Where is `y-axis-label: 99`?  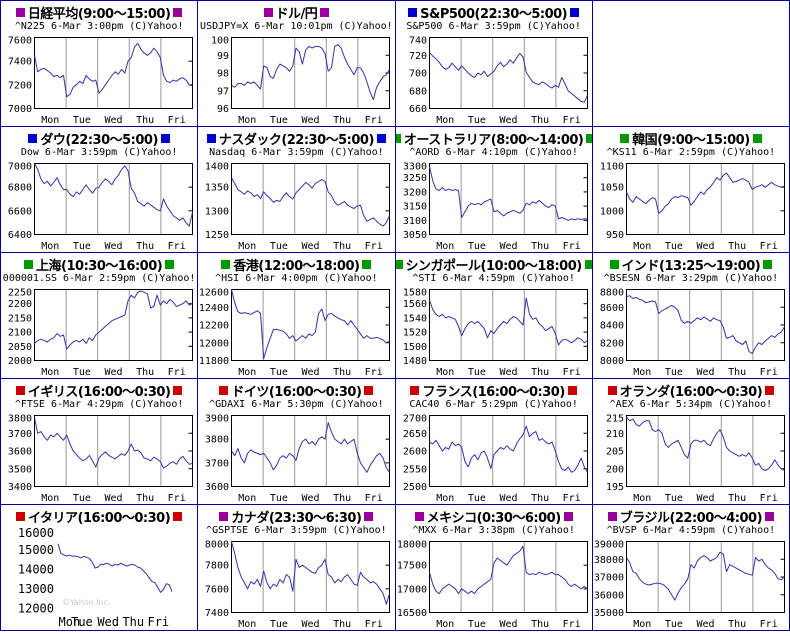
y-axis-label: 99 is located at coordinates (223, 56).